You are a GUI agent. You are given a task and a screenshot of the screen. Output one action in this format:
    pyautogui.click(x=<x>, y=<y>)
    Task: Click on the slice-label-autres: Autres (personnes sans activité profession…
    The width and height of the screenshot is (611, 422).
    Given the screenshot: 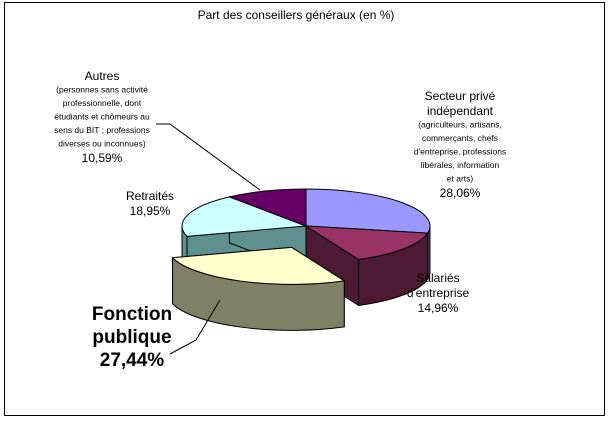 What is the action you would take?
    pyautogui.click(x=102, y=117)
    